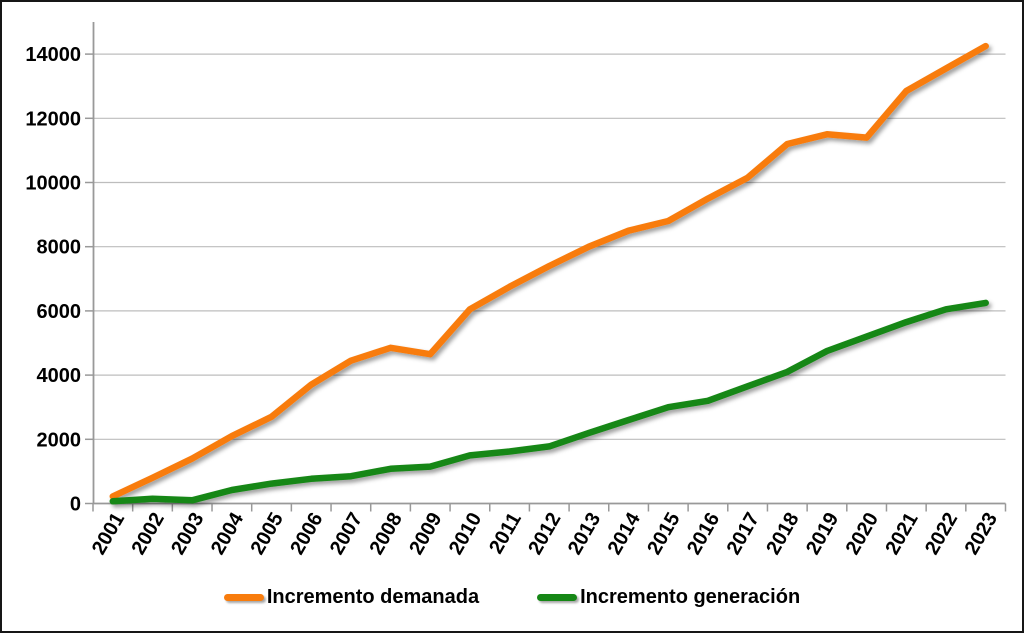  What do you see at coordinates (267, 534) in the screenshot?
I see `x-tick-label-2005: 2005` at bounding box center [267, 534].